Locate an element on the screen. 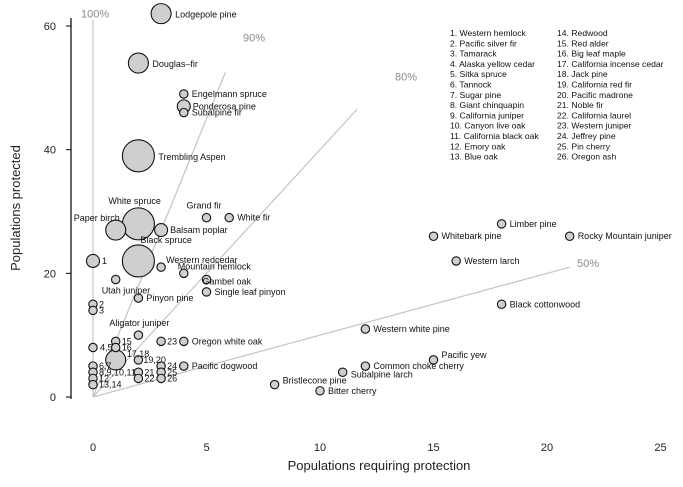  legend-item-15: 15. Red alder is located at coordinates (583, 43).